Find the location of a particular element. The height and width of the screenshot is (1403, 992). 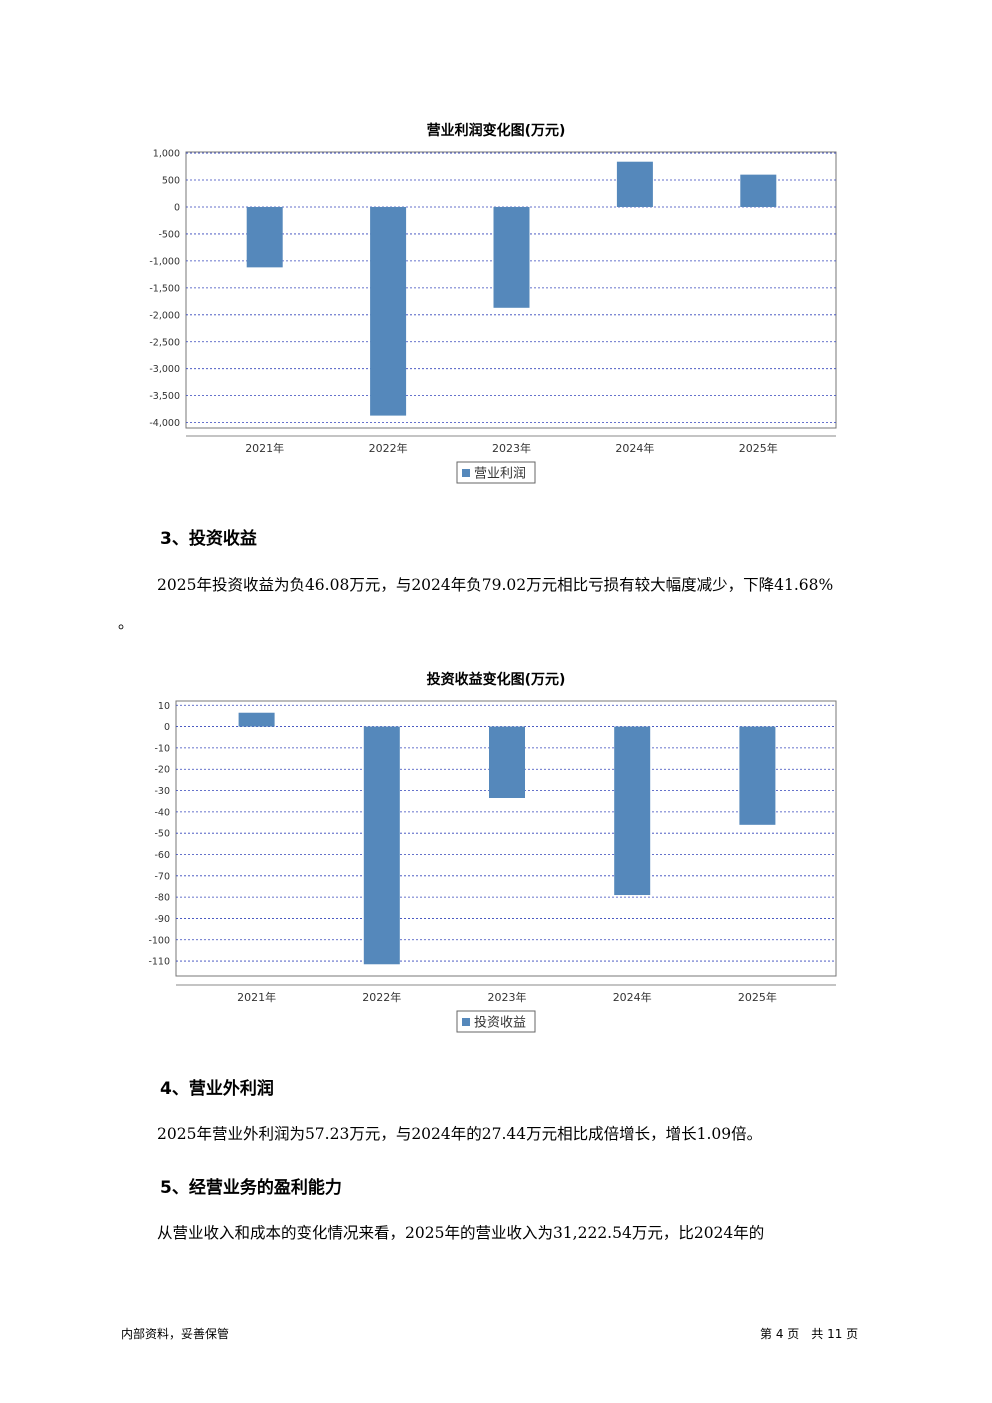

legend: 投资收益 is located at coordinates (496, 1021).